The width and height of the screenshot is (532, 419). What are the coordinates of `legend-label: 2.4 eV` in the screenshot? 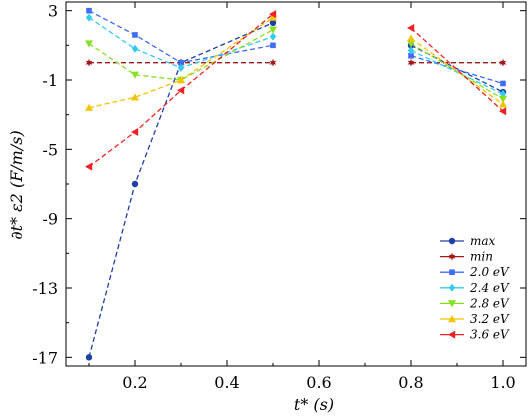 It's located at (489, 288).